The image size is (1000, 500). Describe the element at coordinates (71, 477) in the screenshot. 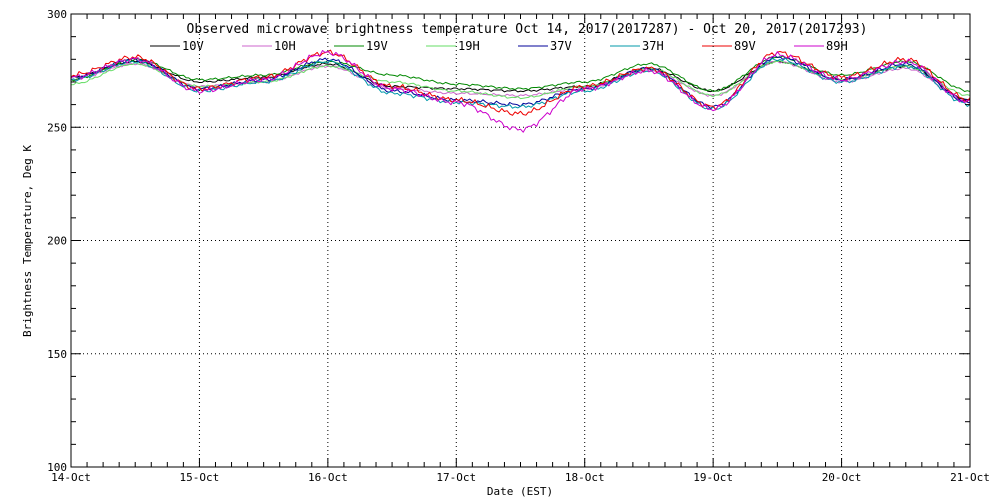

I see `x-tick-label: 14-Oct` at that location.